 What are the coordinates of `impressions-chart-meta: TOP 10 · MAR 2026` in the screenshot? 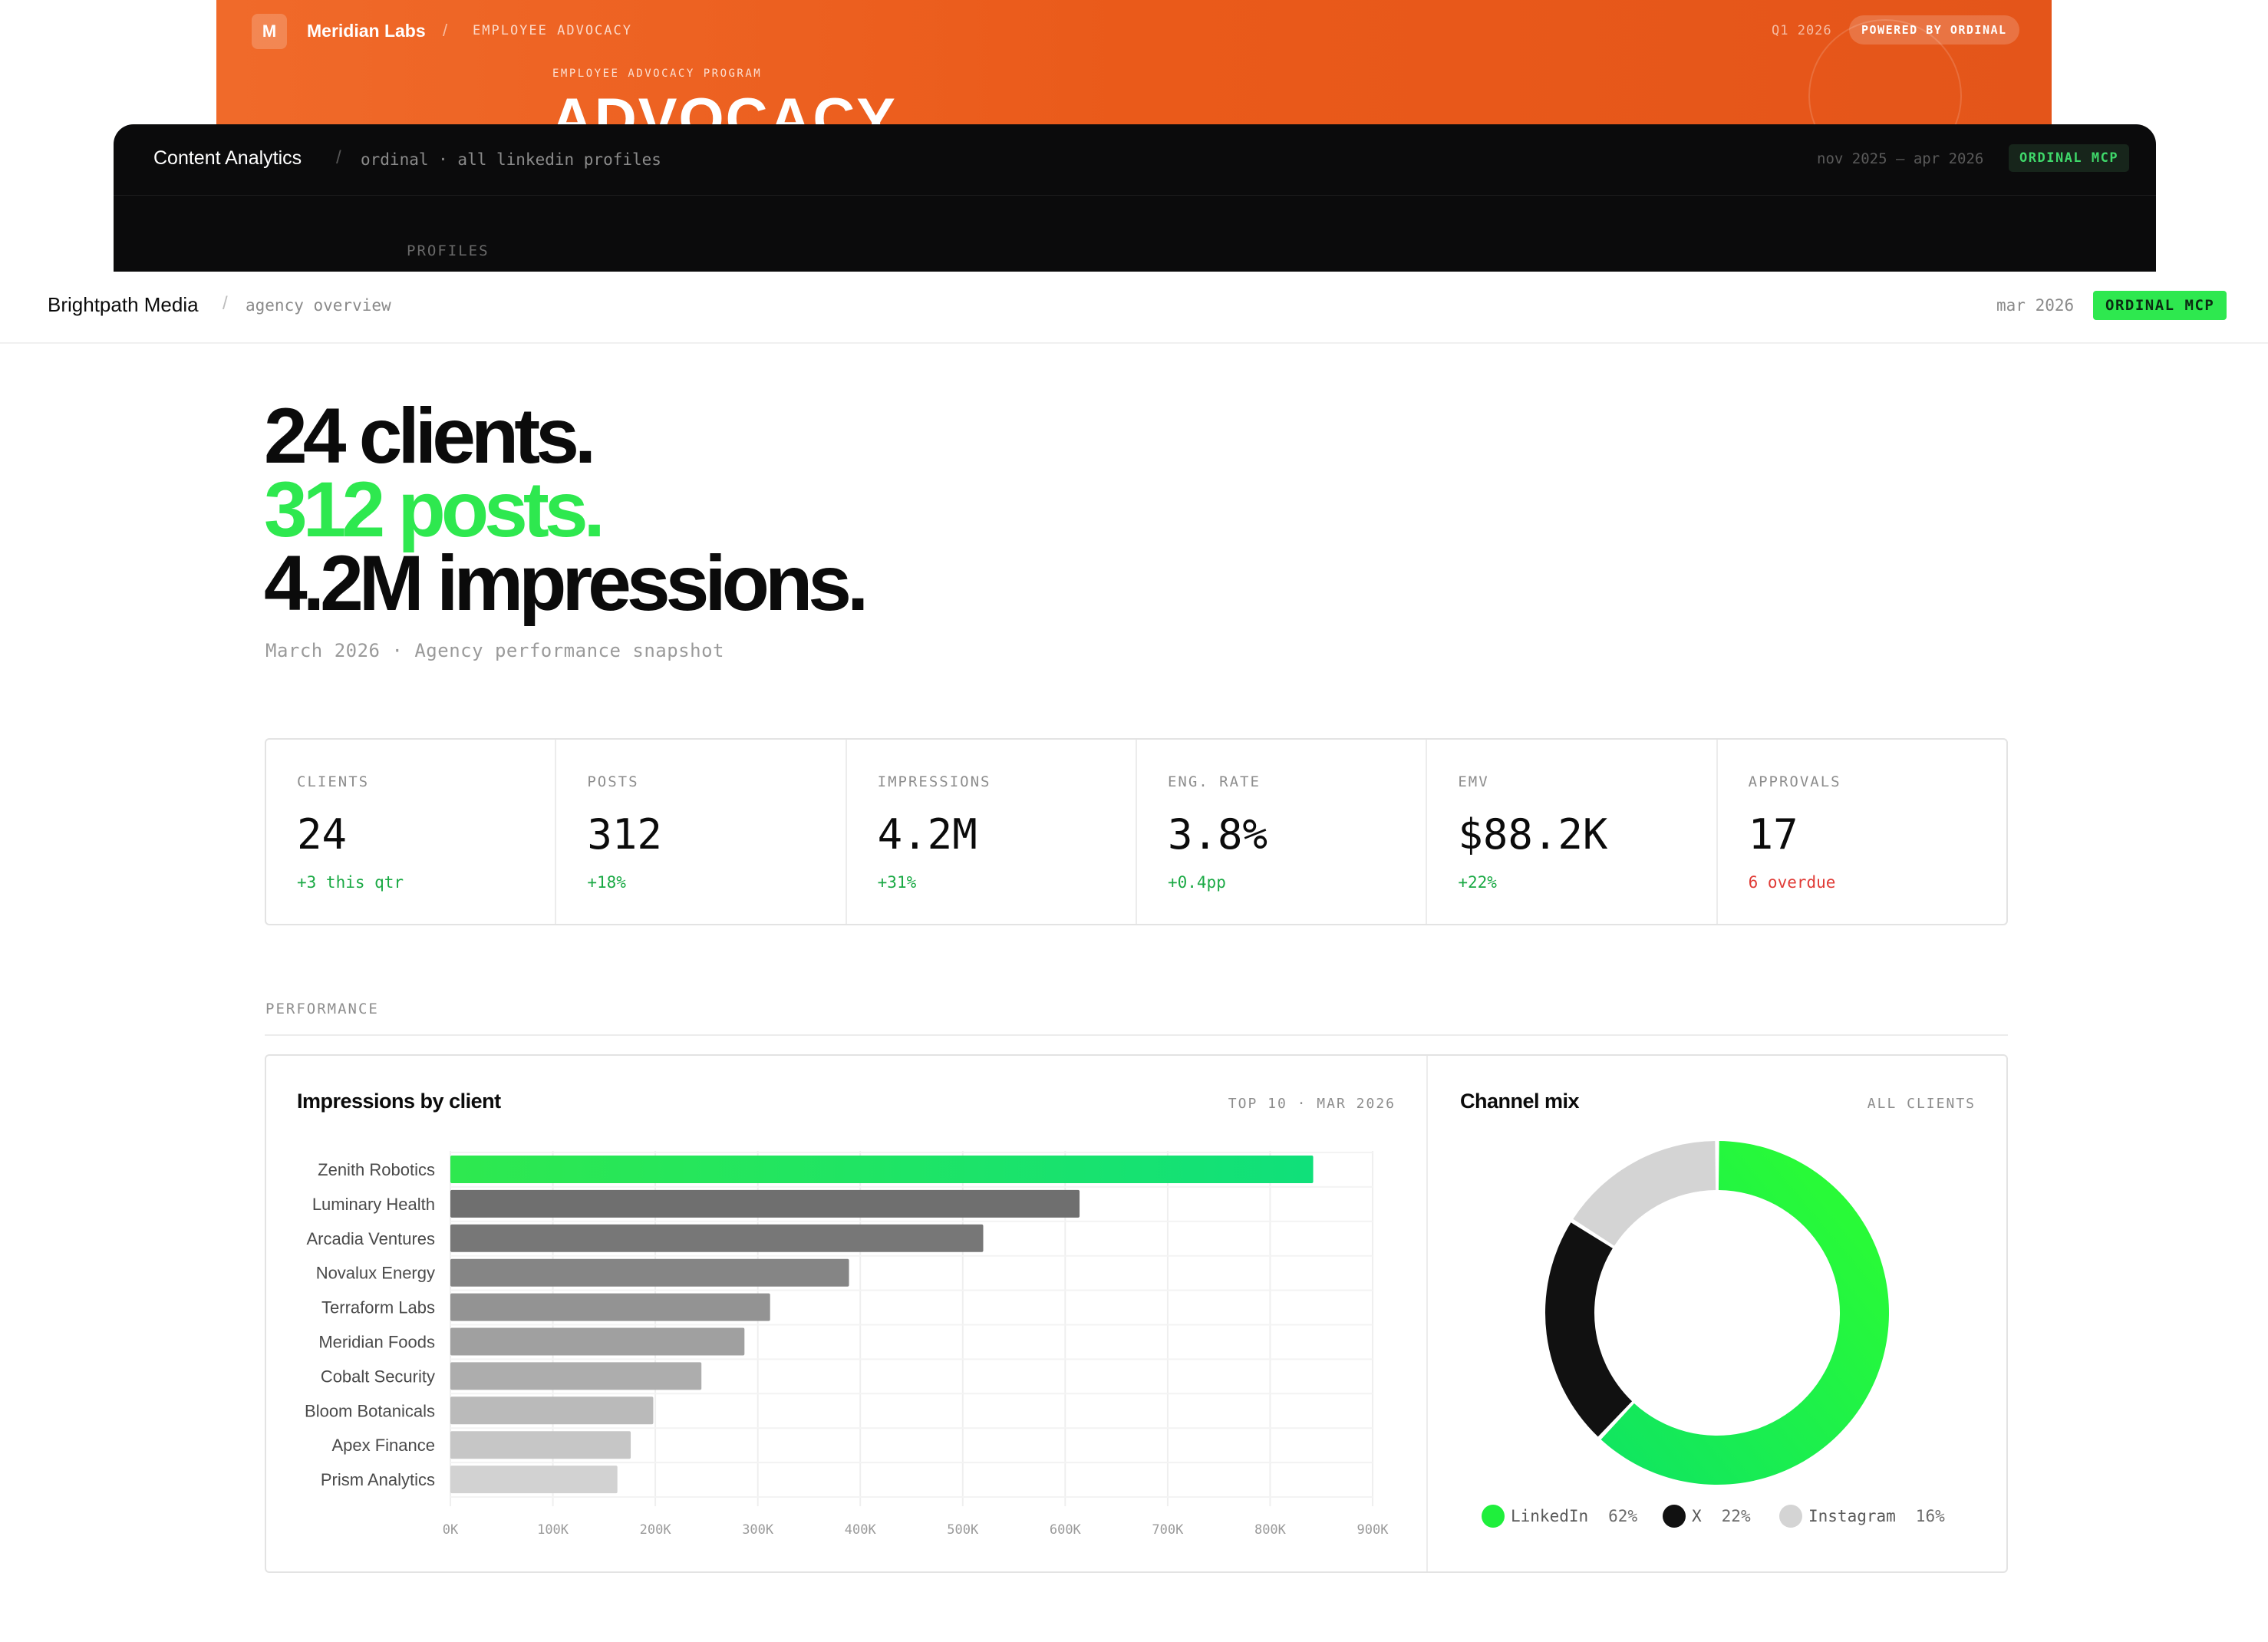 It's located at (1312, 1104).